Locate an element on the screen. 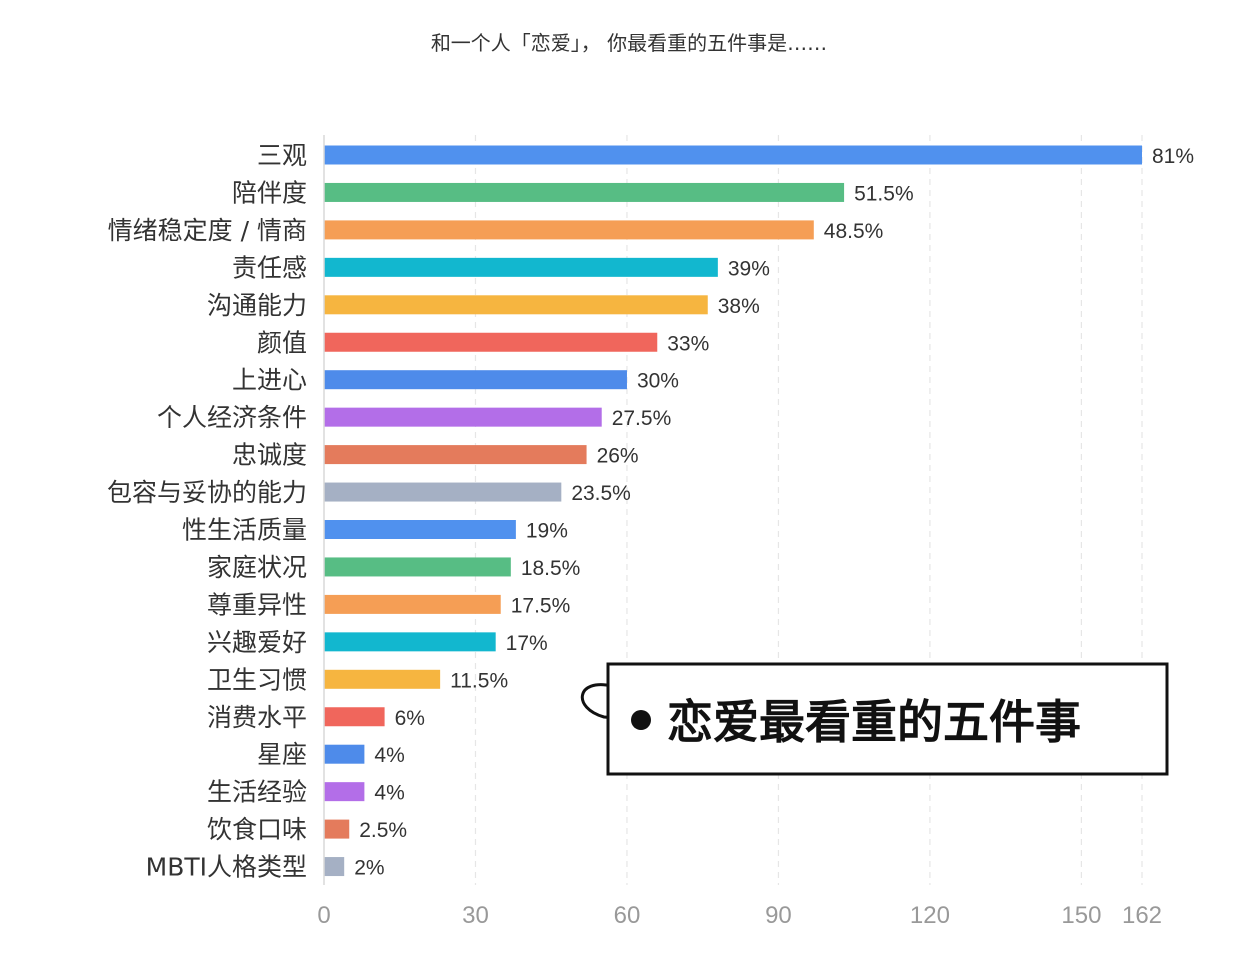 This screenshot has height=980, width=1258. data-label: 17.5% is located at coordinates (541, 605).